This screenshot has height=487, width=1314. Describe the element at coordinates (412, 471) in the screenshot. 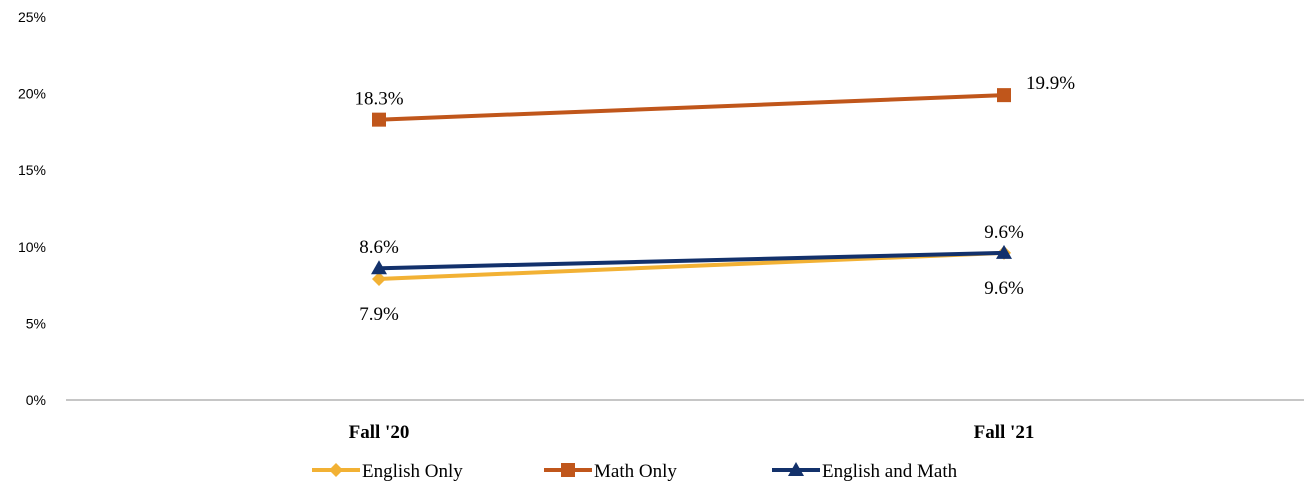

I see `legend-label: English Only` at that location.